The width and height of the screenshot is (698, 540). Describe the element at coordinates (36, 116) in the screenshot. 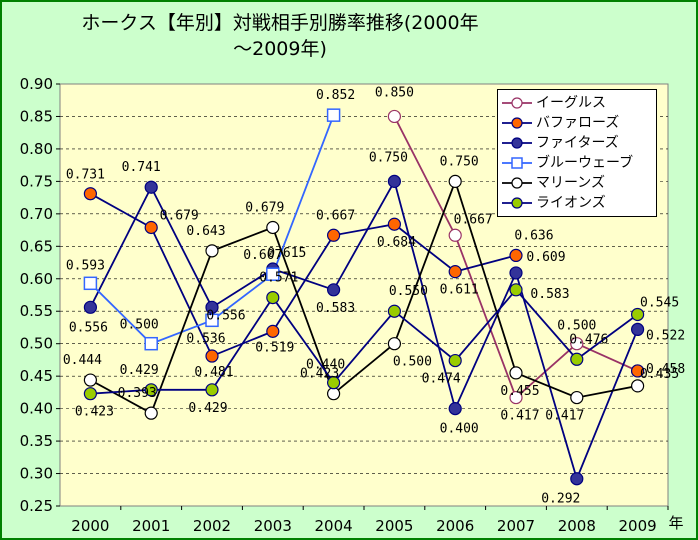

I see `y-tick-label: 0.85` at that location.